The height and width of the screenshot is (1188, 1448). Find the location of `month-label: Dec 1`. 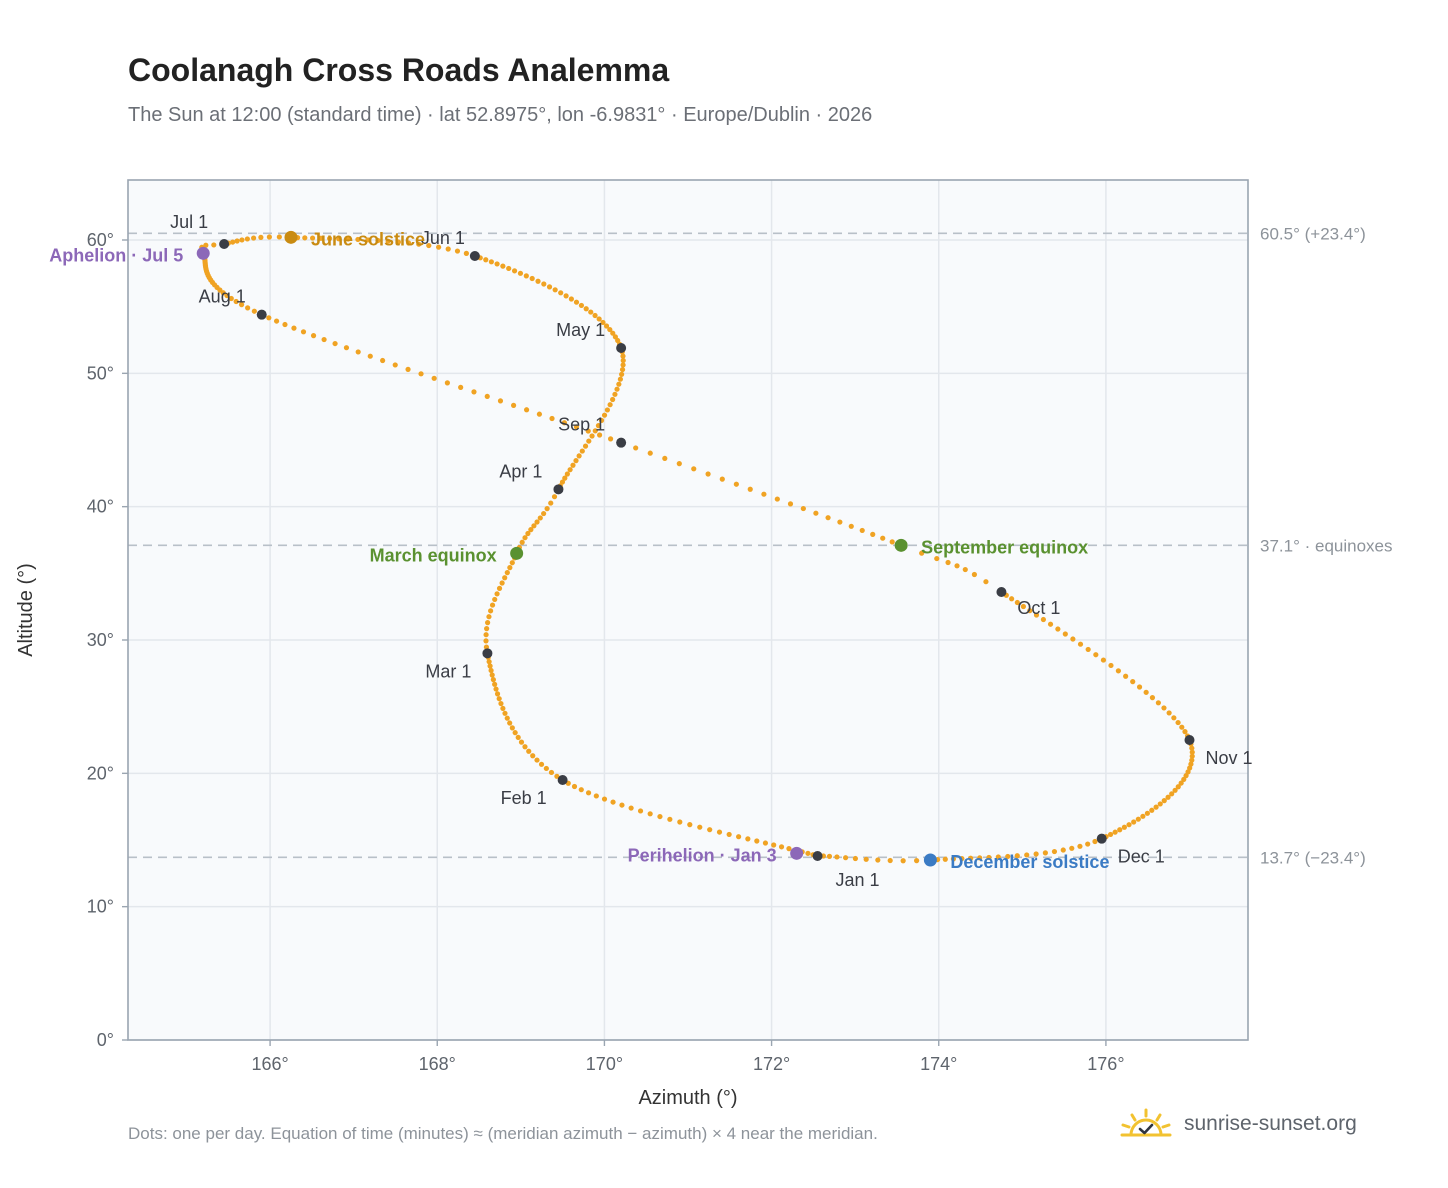

month-label: Dec 1 is located at coordinates (1141, 857).